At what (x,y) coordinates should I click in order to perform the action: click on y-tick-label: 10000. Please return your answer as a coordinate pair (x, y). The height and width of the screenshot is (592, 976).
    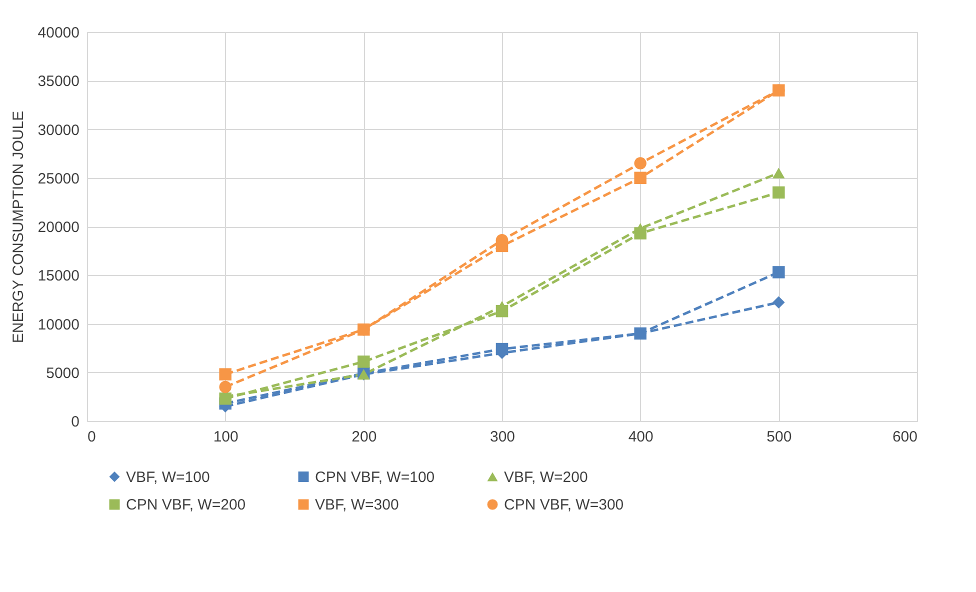
    Looking at the image, I should click on (59, 325).